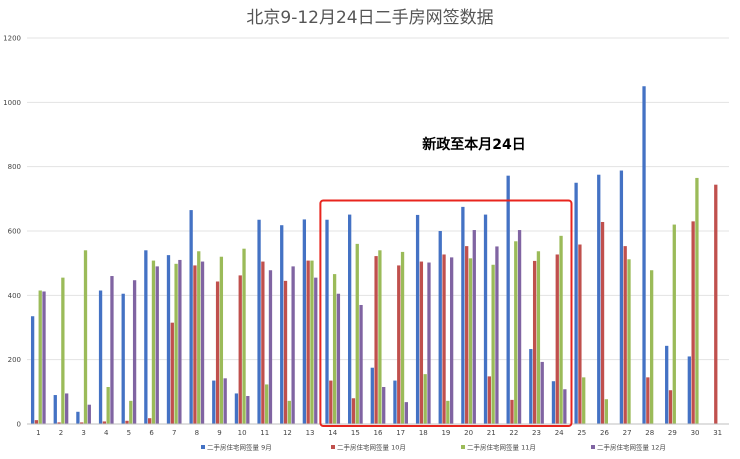 The height and width of the screenshot is (459, 740). What do you see at coordinates (14, 296) in the screenshot?
I see `y-tick-label: 400` at bounding box center [14, 296].